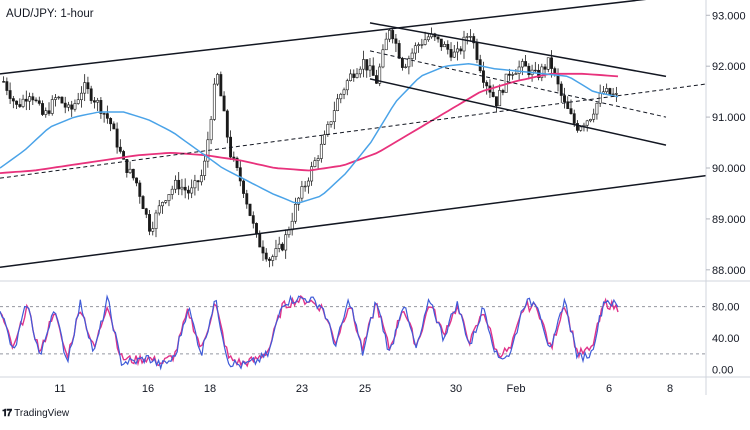 Image resolution: width=750 pixels, height=430 pixels. I want to click on time-tick-label: 16, so click(148, 389).